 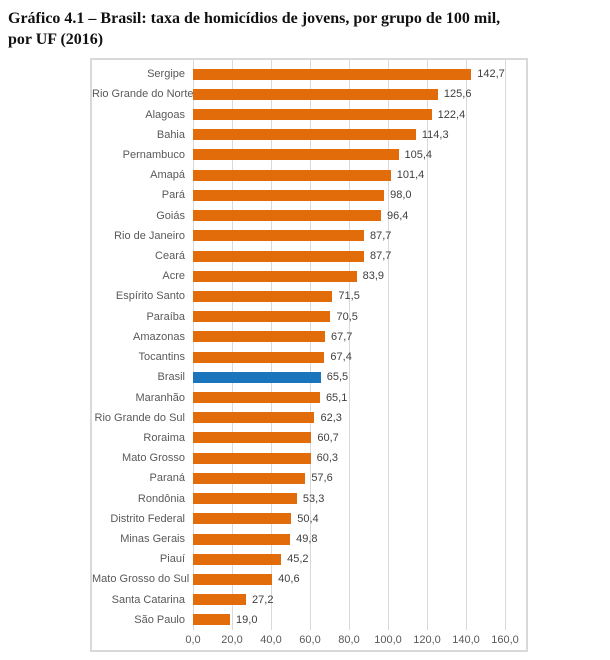 What do you see at coordinates (232, 640) in the screenshot?
I see `x-tick-label: 20,0` at bounding box center [232, 640].